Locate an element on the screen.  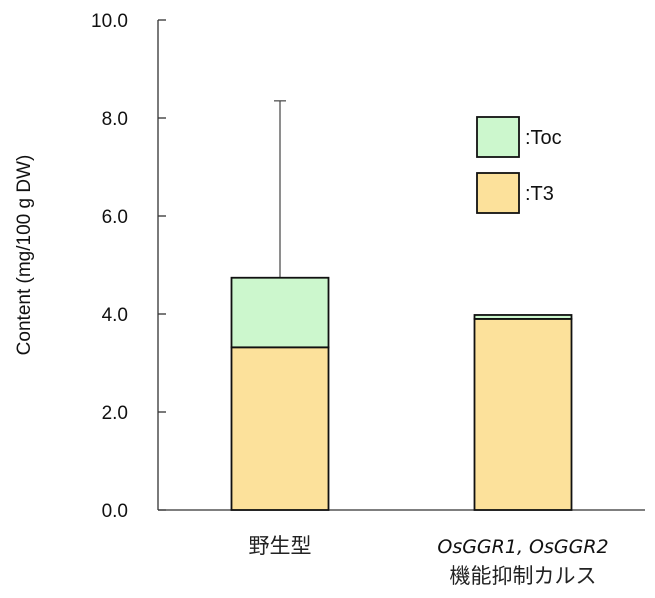
category-label-1-line-0: OsGGR1, OsGGR2 is located at coordinates (522, 547).